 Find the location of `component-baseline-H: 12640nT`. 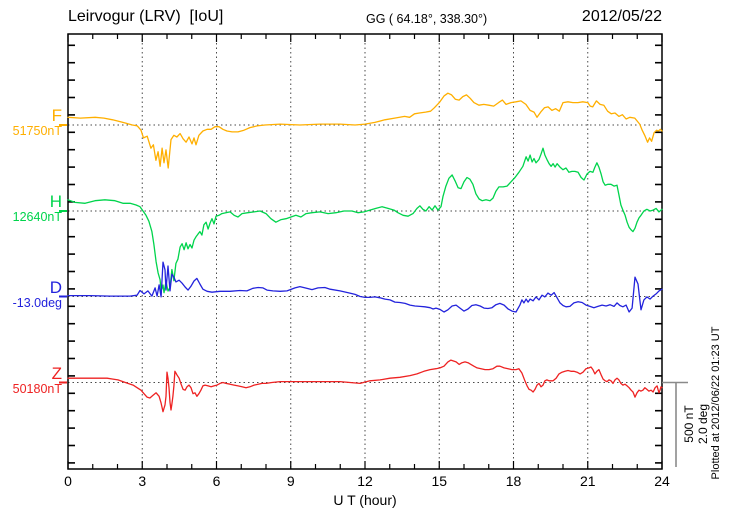

component-baseline-H: 12640nT is located at coordinates (37, 217).